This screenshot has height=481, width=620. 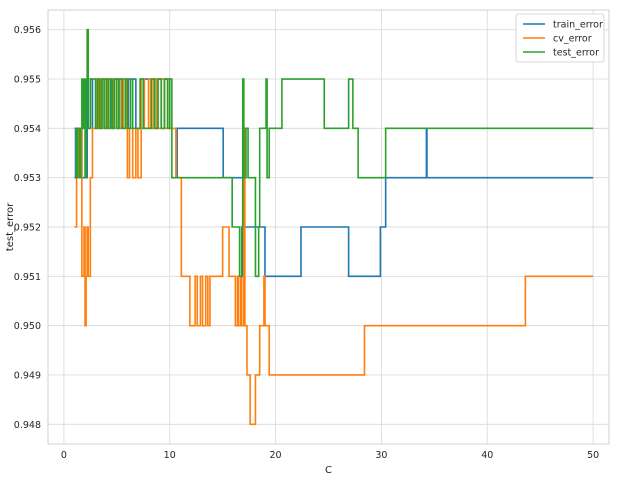 I want to click on y-tick-label: 0.952, so click(x=27, y=228).